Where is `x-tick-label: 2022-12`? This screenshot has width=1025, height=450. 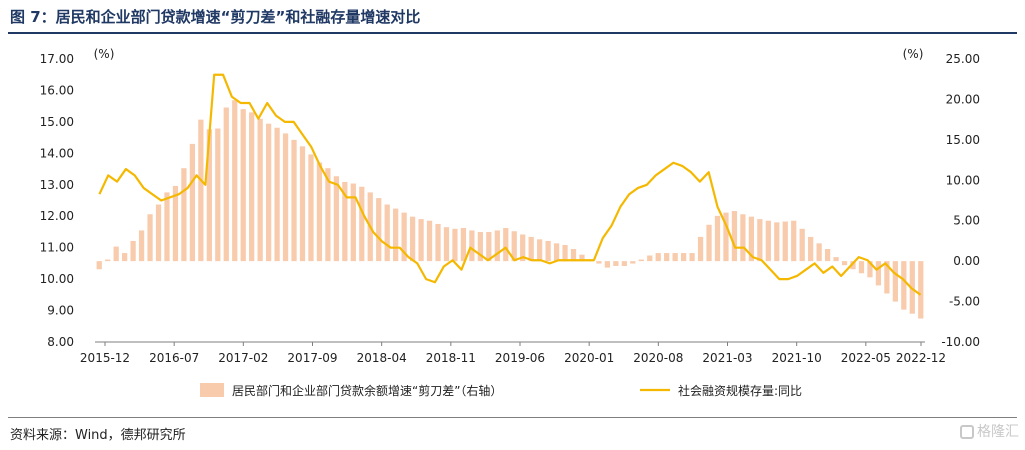
x-tick-label: 2022-12 is located at coordinates (921, 358).